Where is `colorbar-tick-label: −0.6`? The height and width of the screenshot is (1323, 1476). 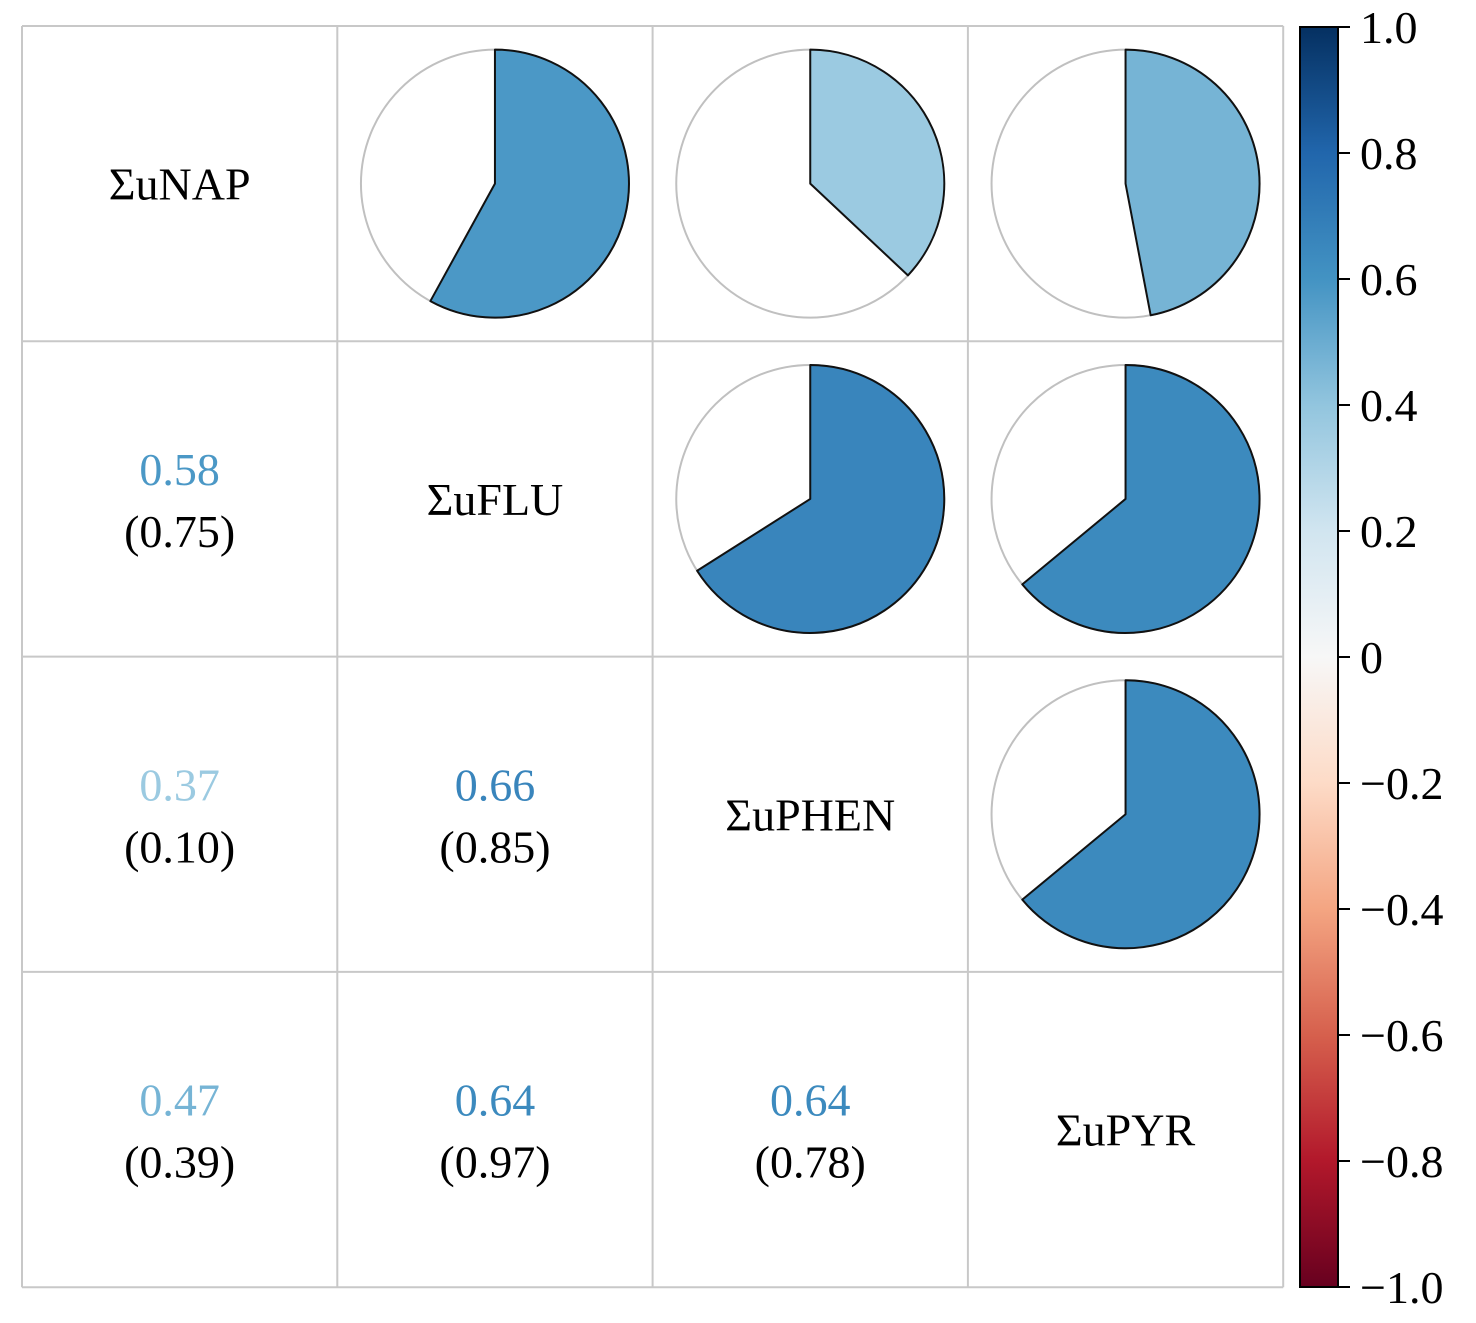
colorbar-tick-label: −0.6 is located at coordinates (1401, 1035).